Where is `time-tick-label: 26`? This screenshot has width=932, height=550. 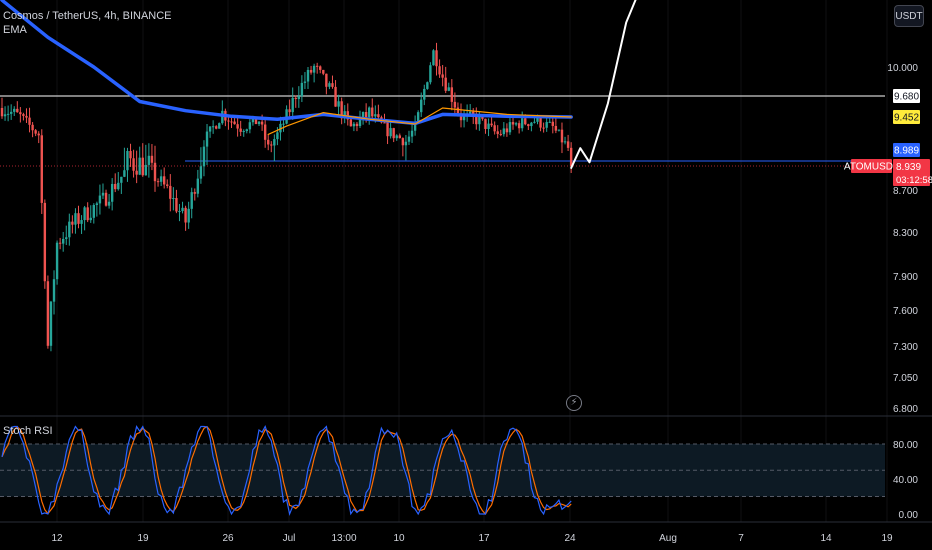
time-tick-label: 26 is located at coordinates (228, 538).